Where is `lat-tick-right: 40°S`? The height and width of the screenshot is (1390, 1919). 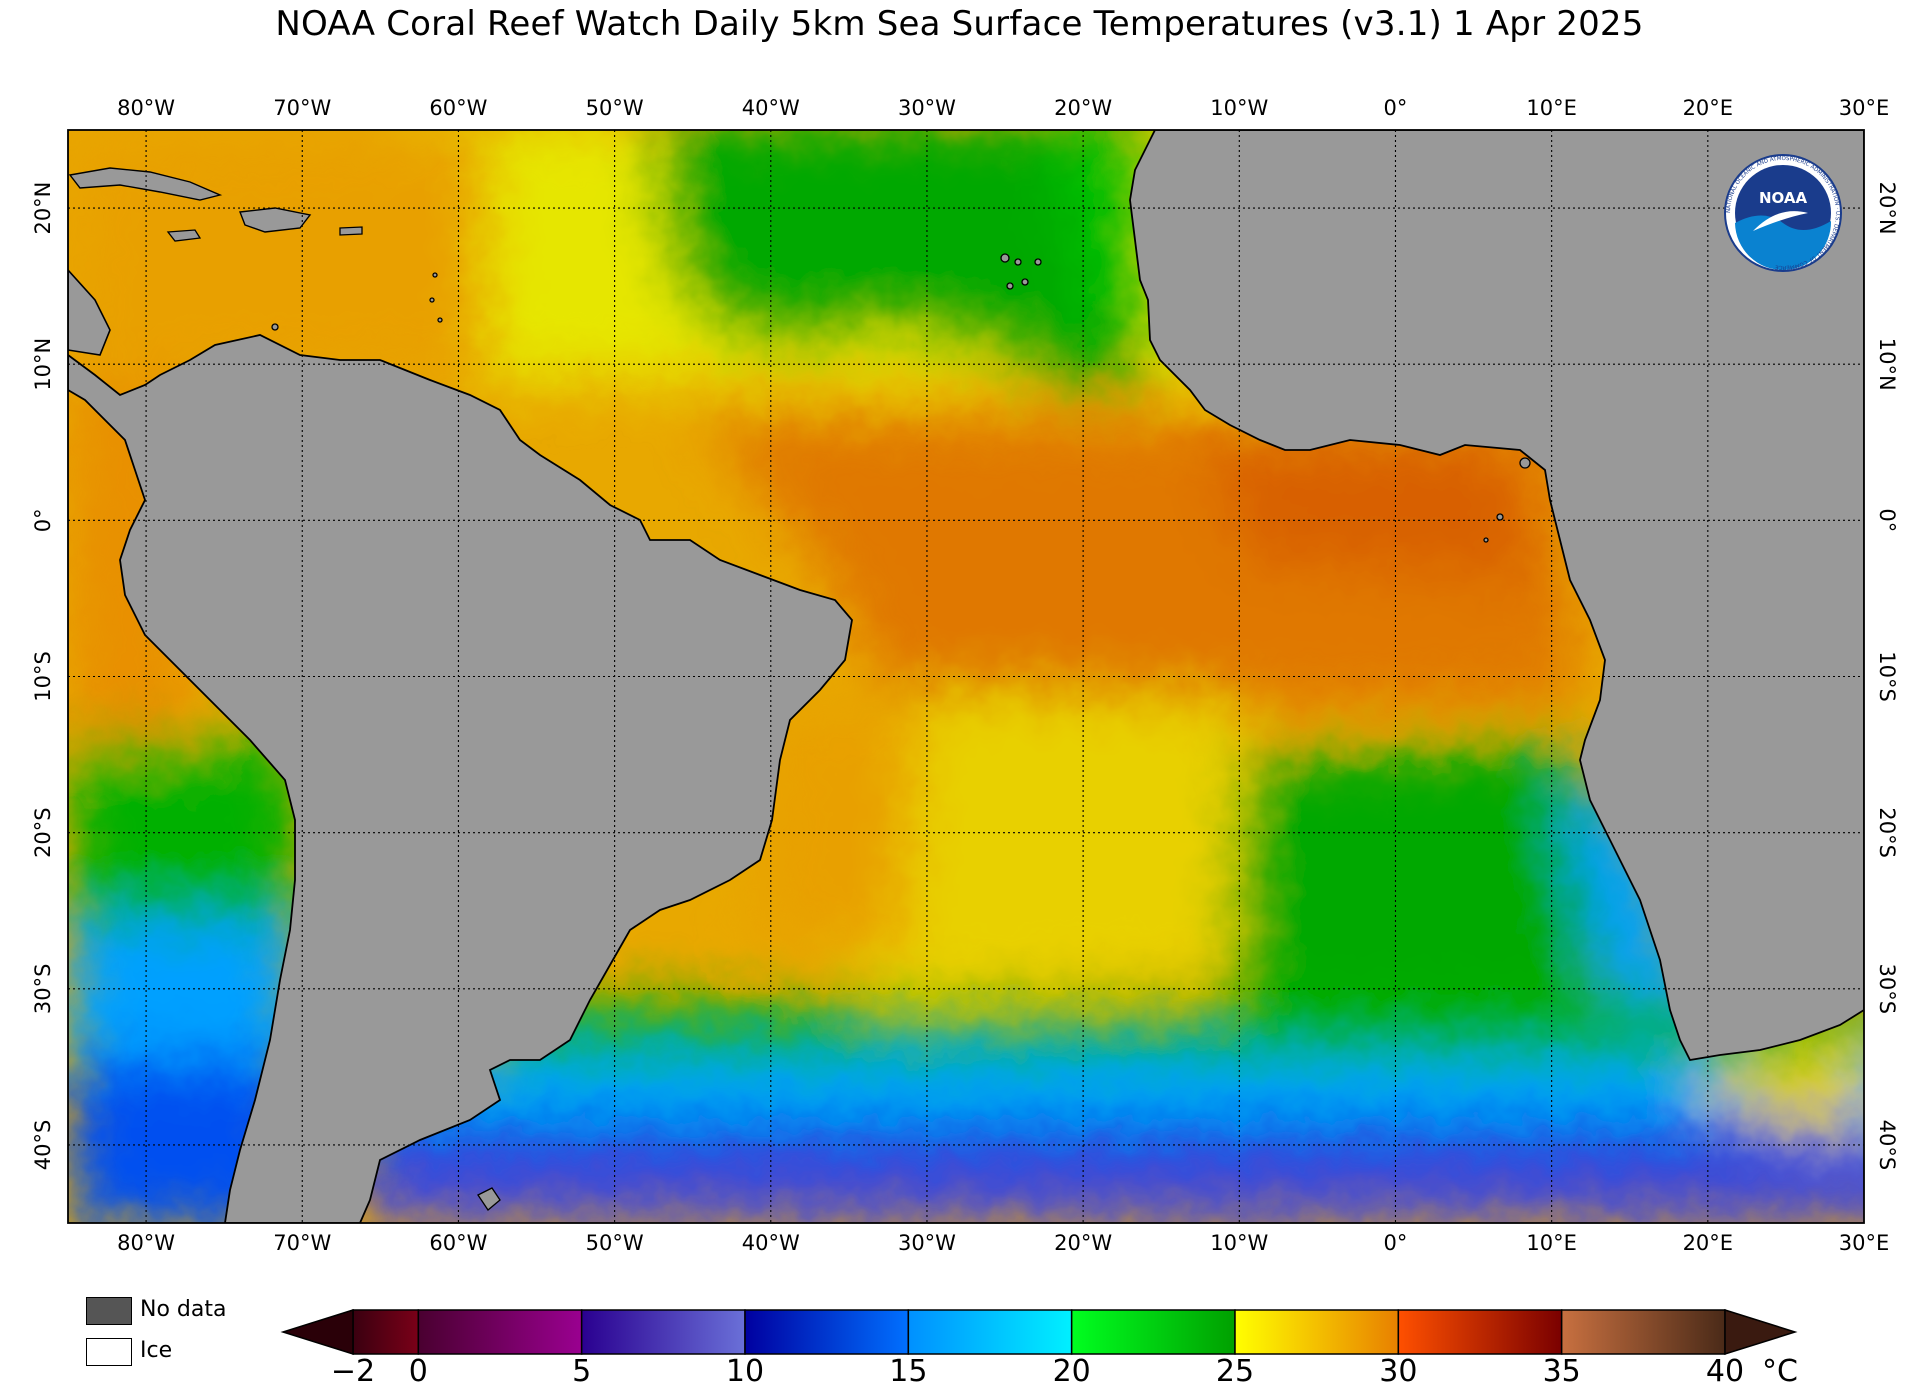 lat-tick-right: 40°S is located at coordinates (1887, 1145).